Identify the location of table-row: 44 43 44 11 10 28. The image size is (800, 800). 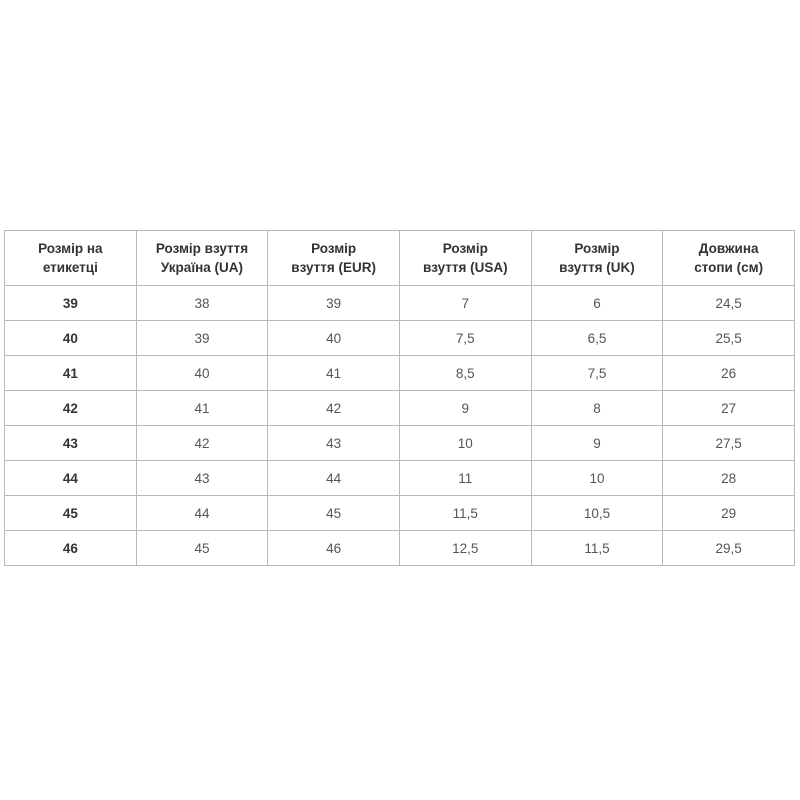
(399, 478).